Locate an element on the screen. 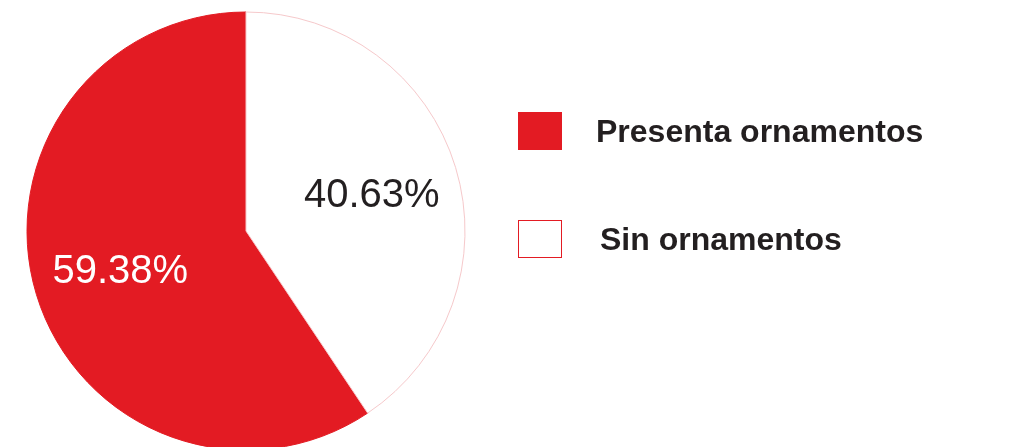  slice-label: Sin ornamentos is located at coordinates (721, 239).